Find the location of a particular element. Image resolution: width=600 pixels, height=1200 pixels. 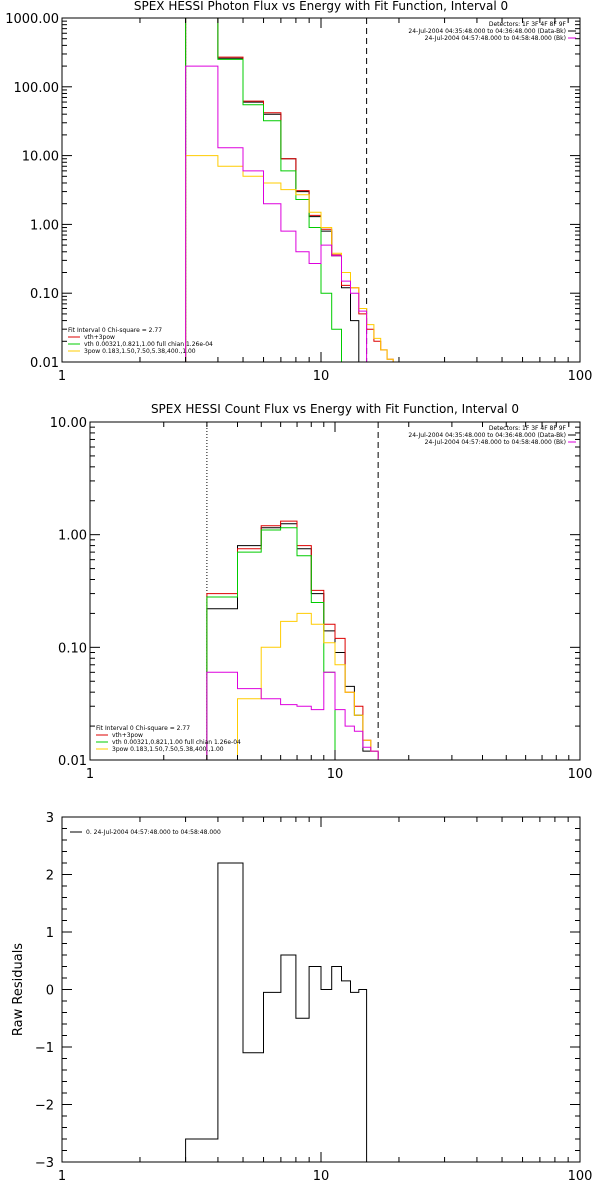

series-thermal is located at coordinates (268, 190).